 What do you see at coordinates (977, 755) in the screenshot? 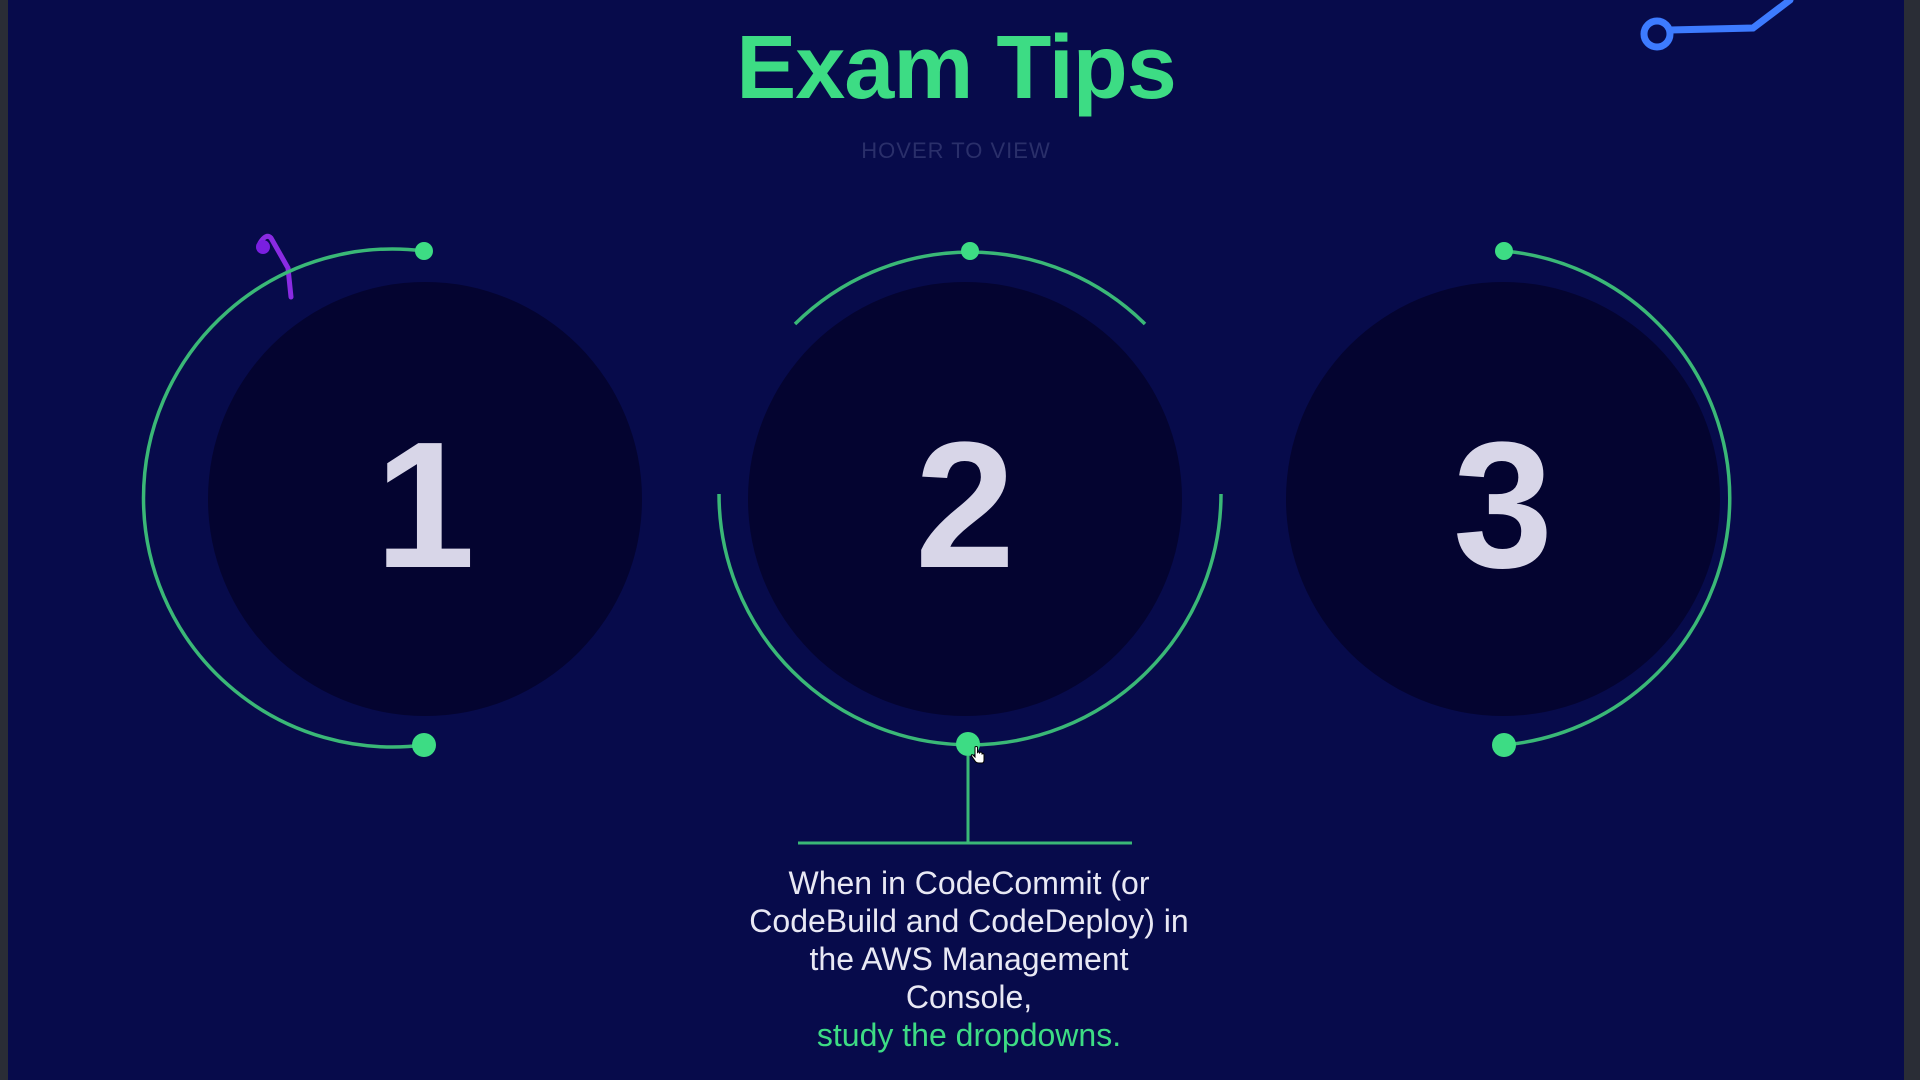
I see `hand-pointer-icon` at bounding box center [977, 755].